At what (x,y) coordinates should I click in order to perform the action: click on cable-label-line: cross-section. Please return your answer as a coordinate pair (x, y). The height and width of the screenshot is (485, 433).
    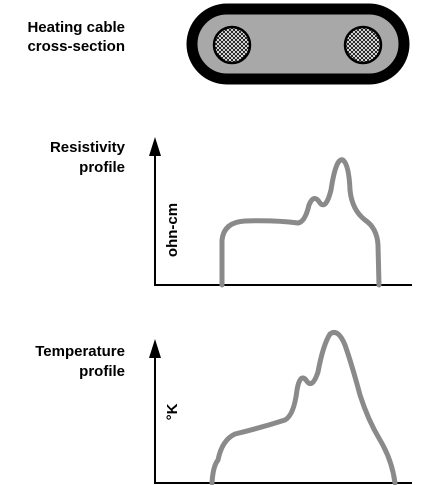
    Looking at the image, I should click on (76, 46).